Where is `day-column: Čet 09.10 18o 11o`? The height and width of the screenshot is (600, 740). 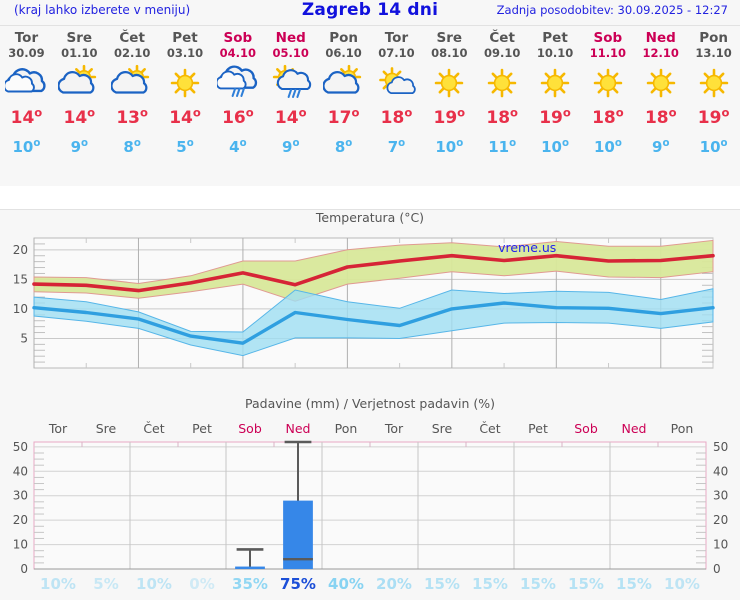 day-column: Čet 09.10 18o 11o is located at coordinates (502, 106).